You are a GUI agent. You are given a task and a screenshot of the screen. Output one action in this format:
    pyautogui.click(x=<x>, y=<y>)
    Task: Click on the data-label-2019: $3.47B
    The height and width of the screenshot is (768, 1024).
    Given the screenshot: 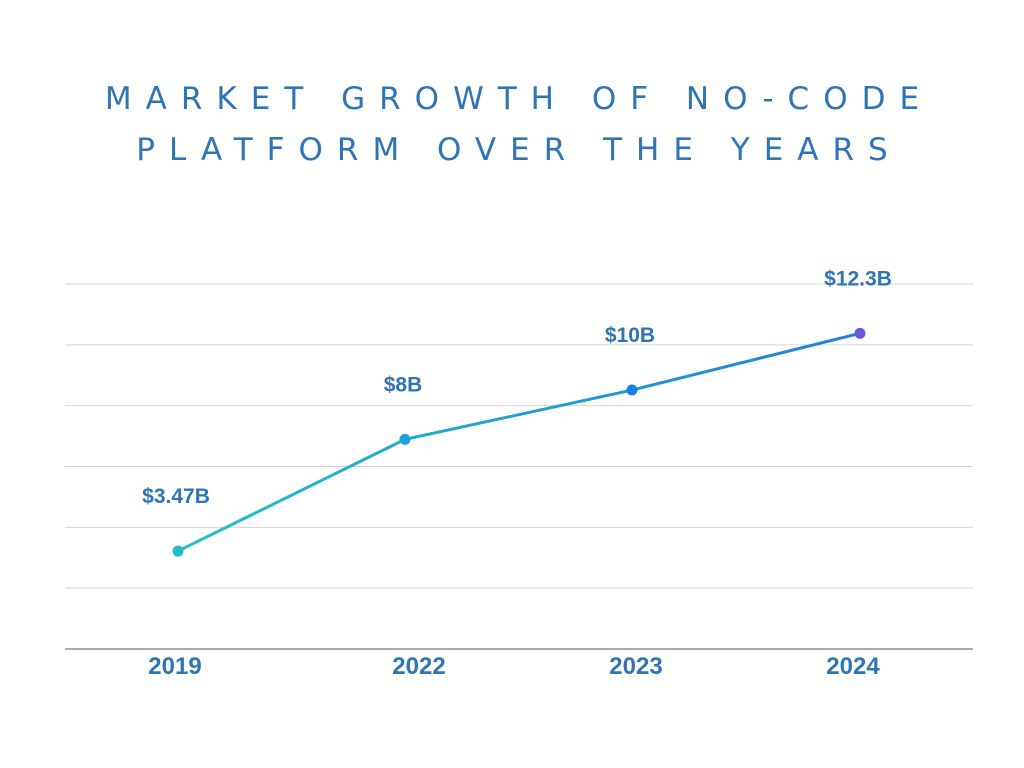 What is the action you would take?
    pyautogui.click(x=176, y=496)
    